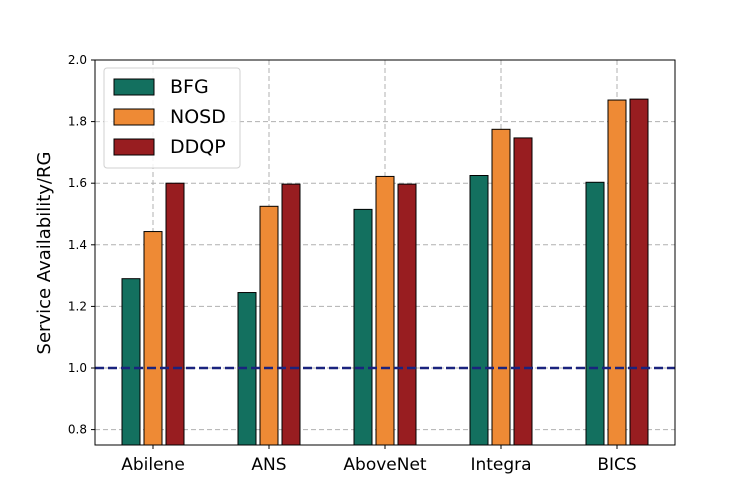 The image size is (750, 500). I want to click on y-axis: 0.8 1.0 1.2 1.4 1.6 1.8 2.0, so click(81, 245).